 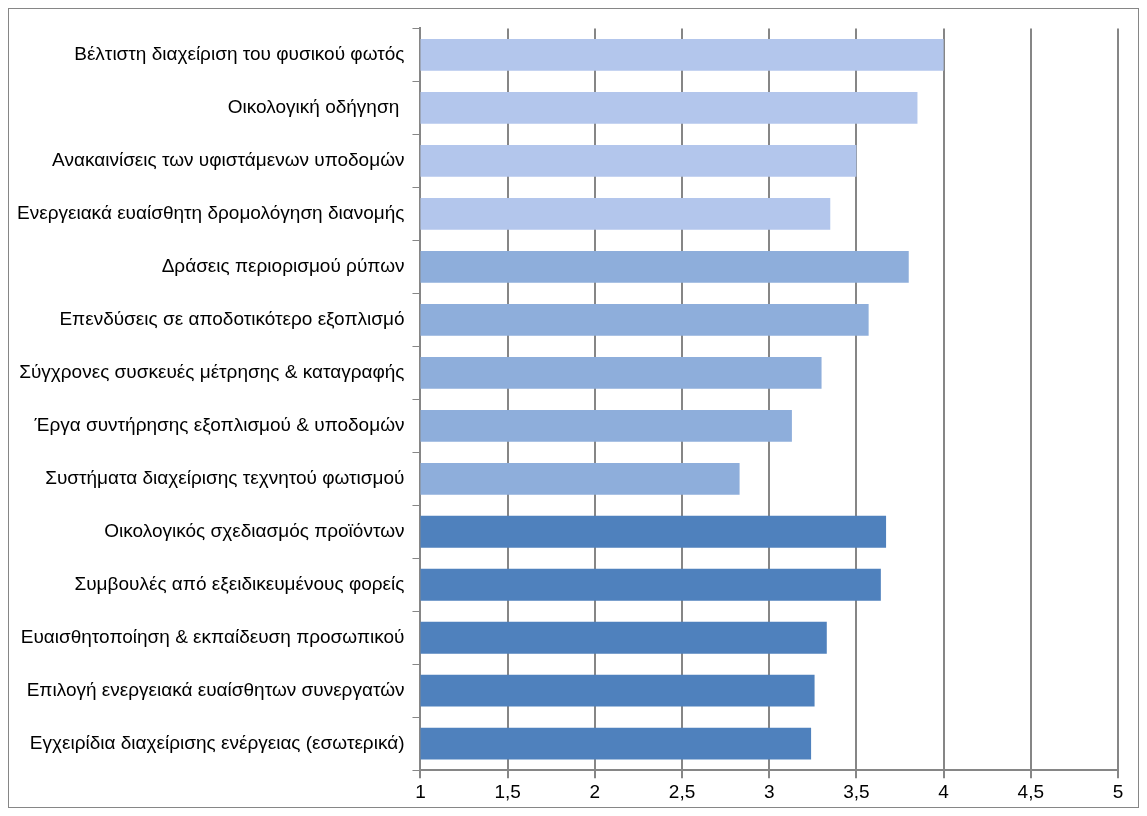 What do you see at coordinates (210, 213) in the screenshot?
I see `y-tick-label: Ενεργειακά ευαίσθητη δρομολόγηση διανομής` at bounding box center [210, 213].